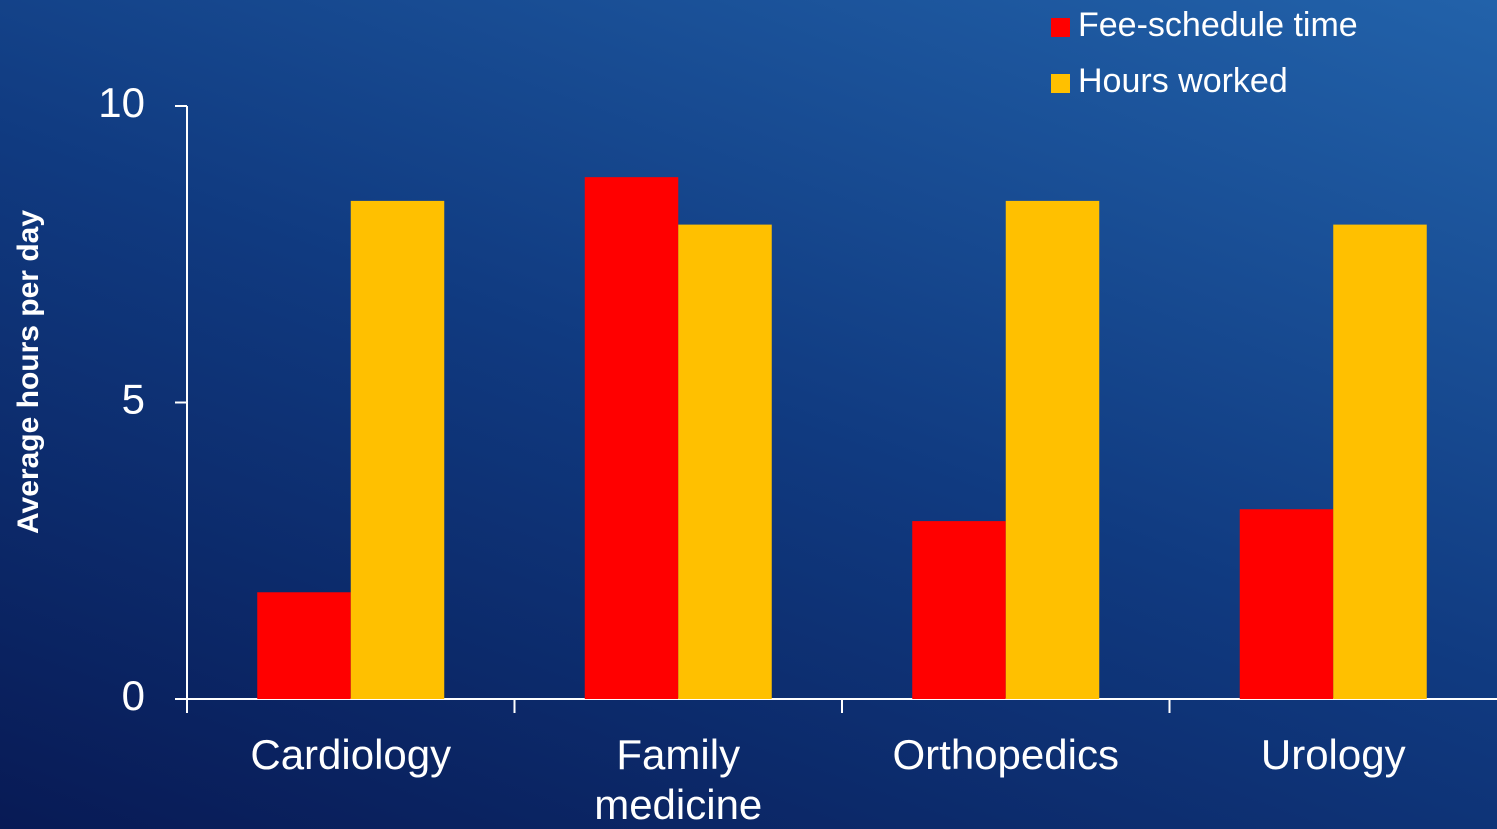 This screenshot has height=829, width=1497. I want to click on legend-label: Fee-schedule time, so click(1218, 25).